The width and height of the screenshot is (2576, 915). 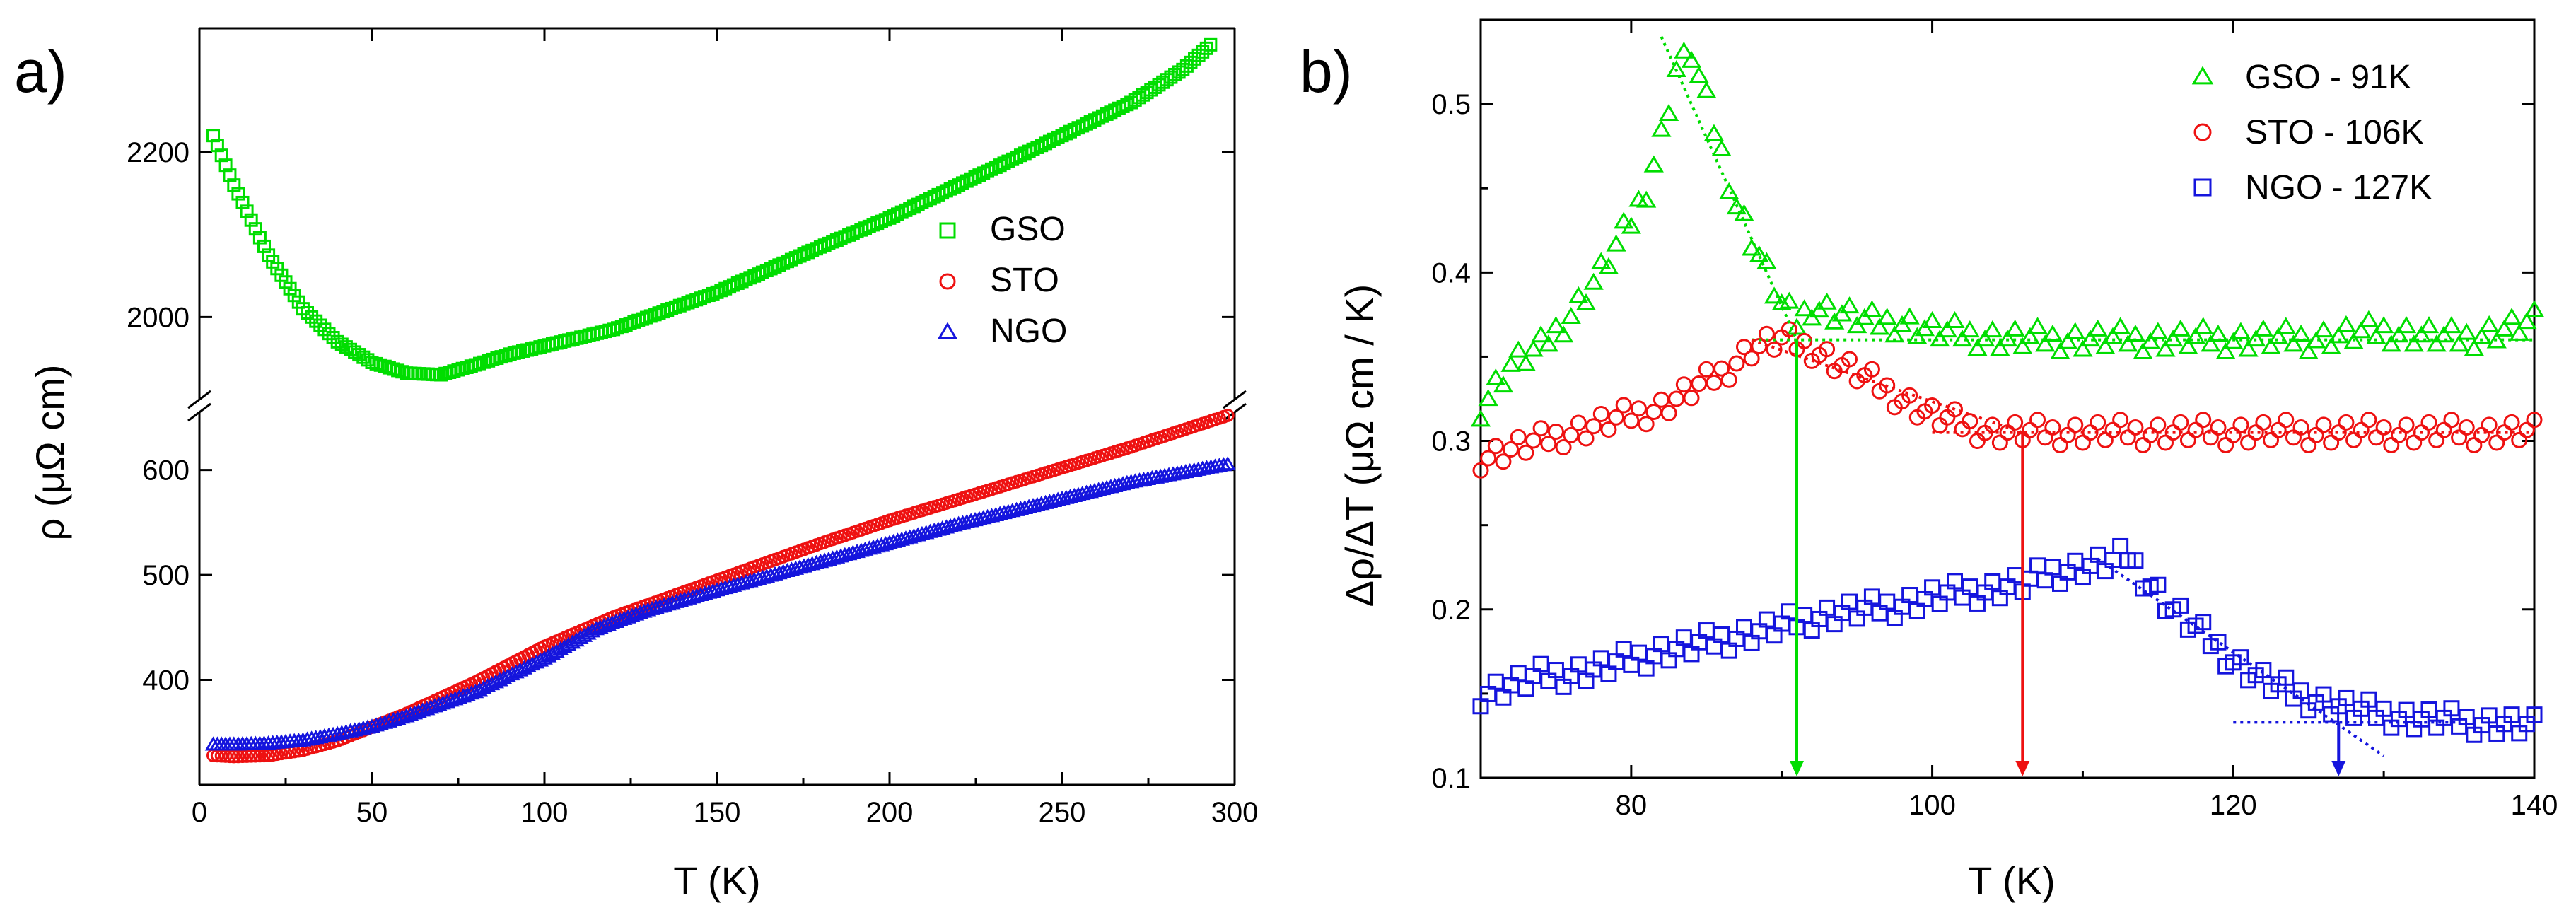 What do you see at coordinates (166, 576) in the screenshot?
I see `a-y-tick-label-lower: 500` at bounding box center [166, 576].